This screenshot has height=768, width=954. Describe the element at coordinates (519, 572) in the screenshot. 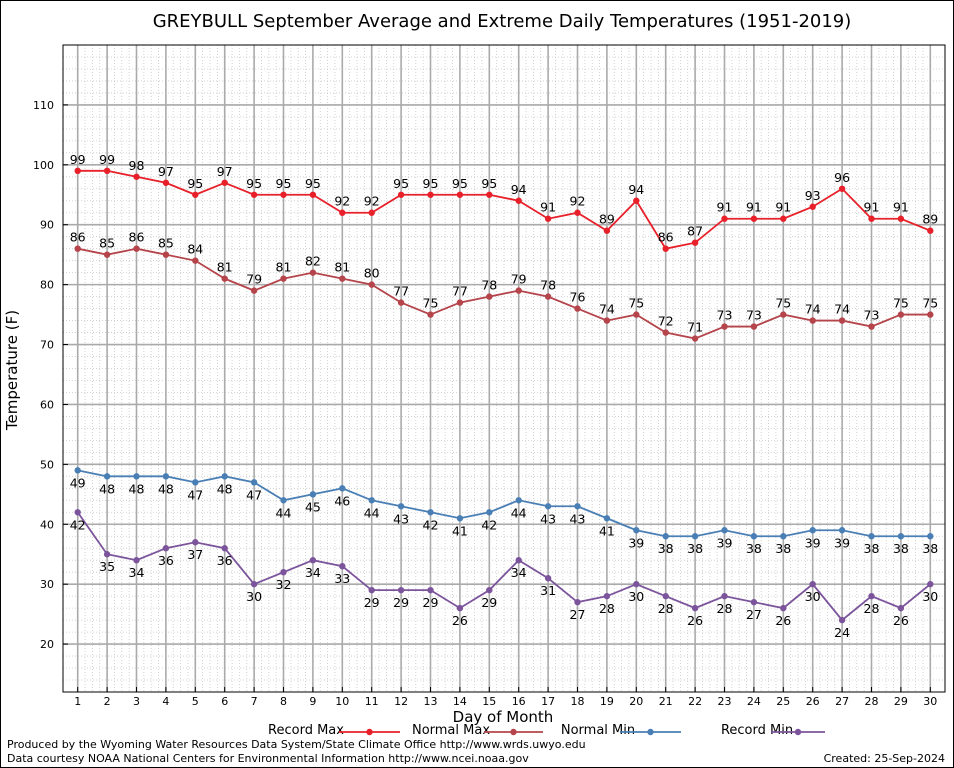

I see `record-min-data-label: 34` at that location.